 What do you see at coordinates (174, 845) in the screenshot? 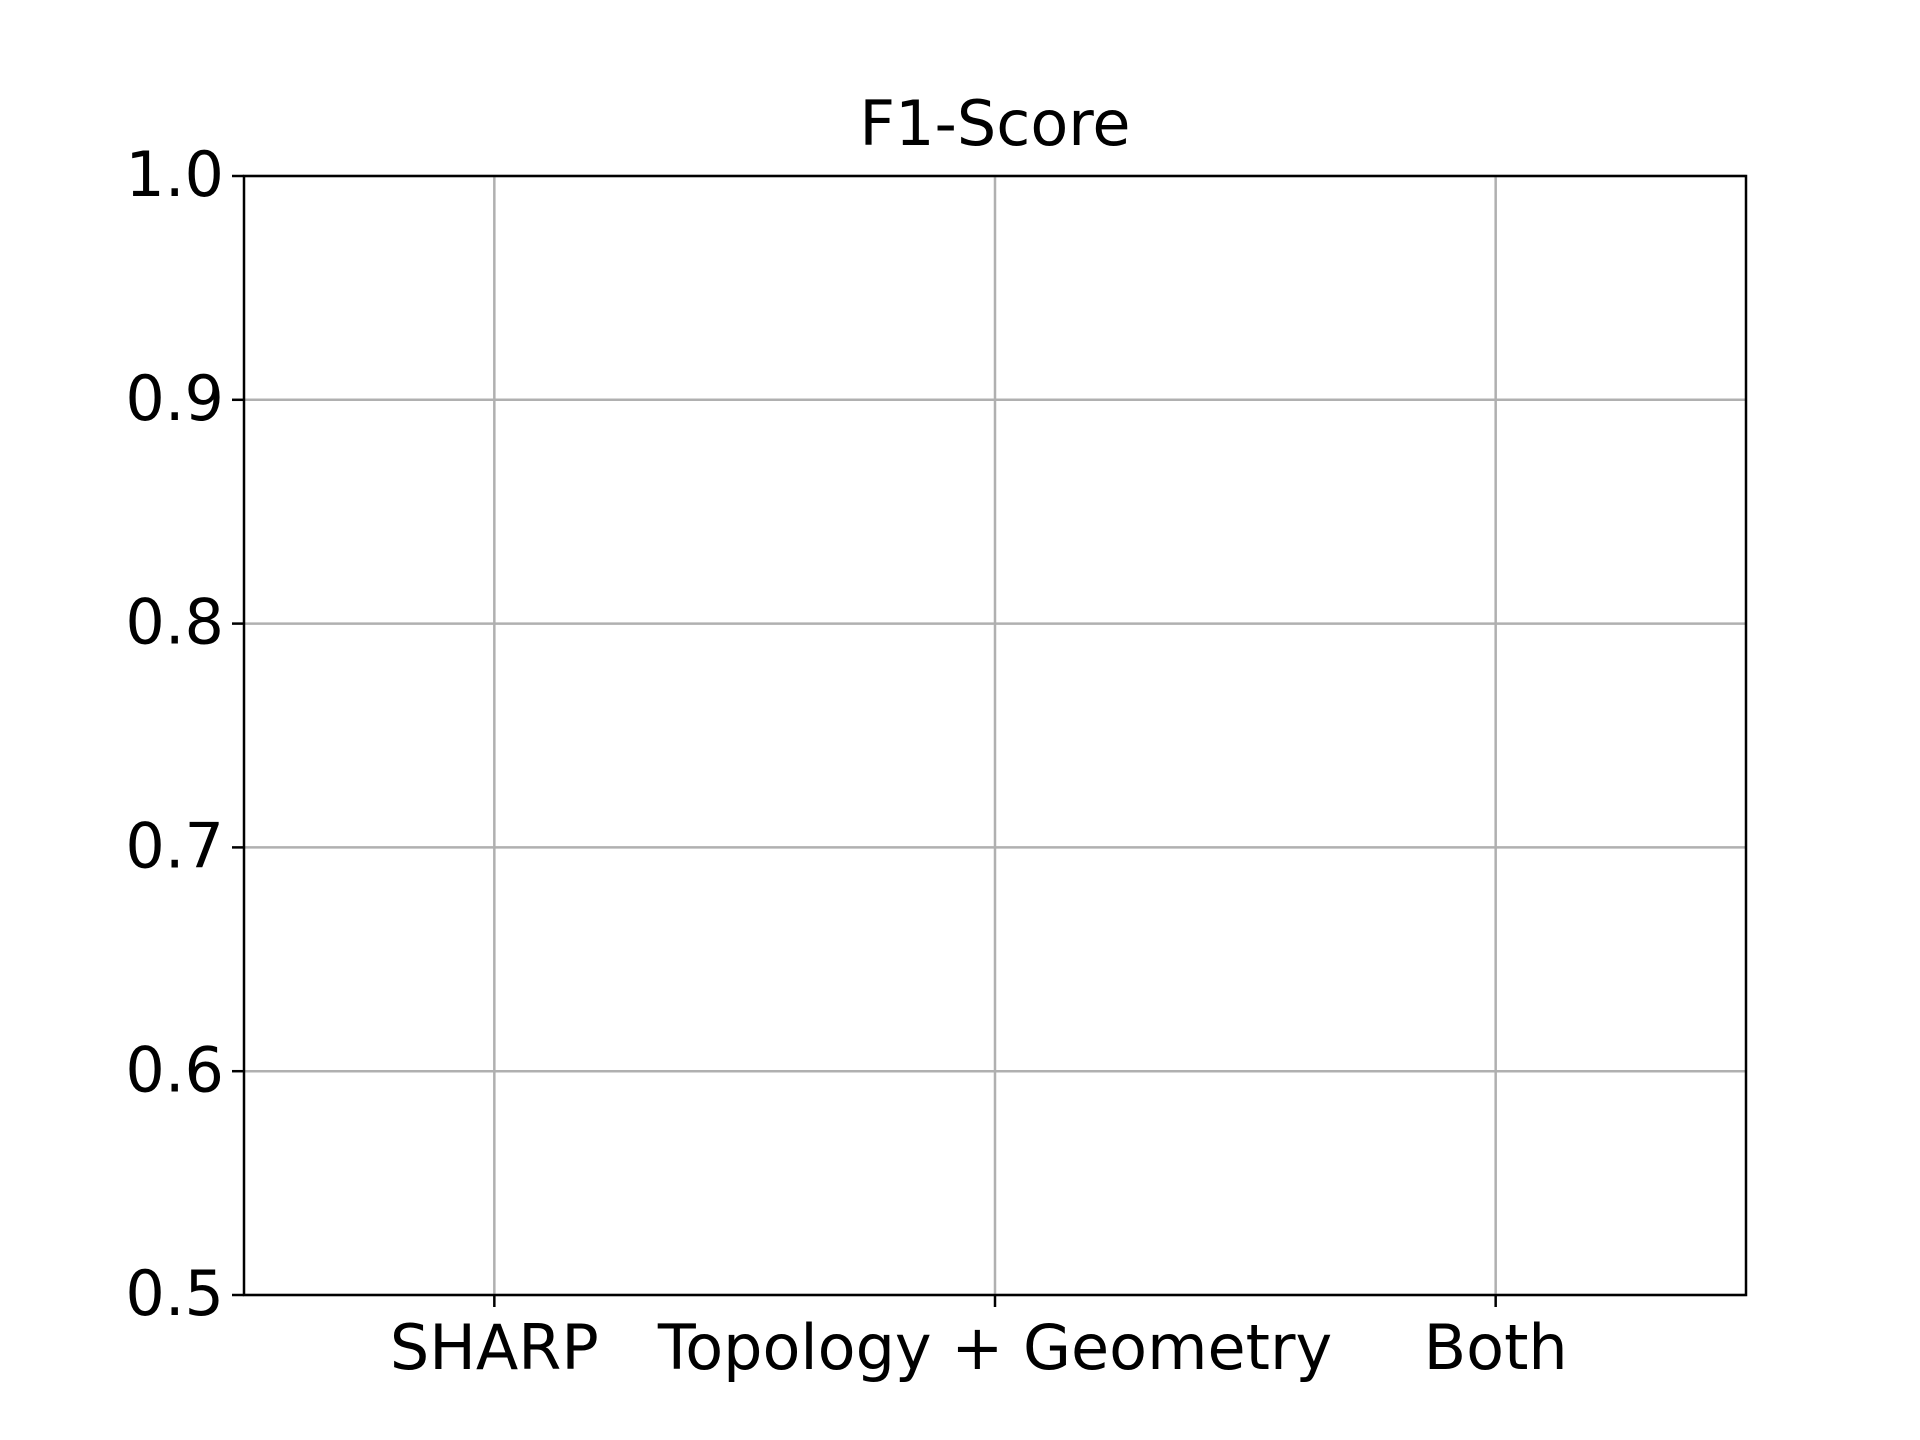
I see `y-tick-label: 0.7` at bounding box center [174, 845].